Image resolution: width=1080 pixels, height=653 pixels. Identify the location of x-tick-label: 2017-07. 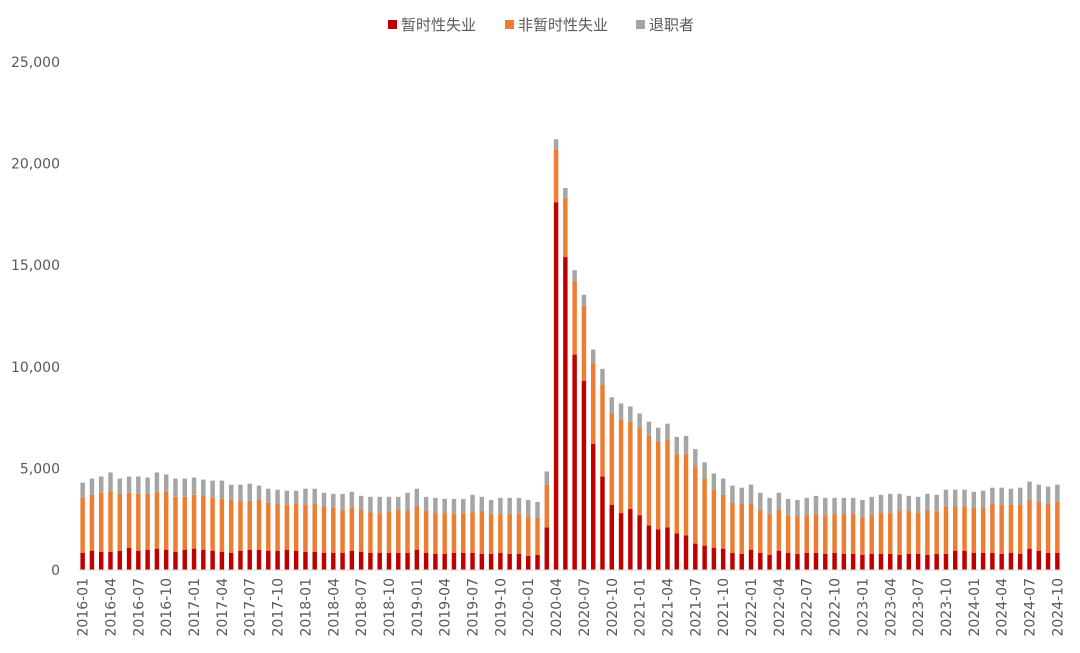
(251, 607).